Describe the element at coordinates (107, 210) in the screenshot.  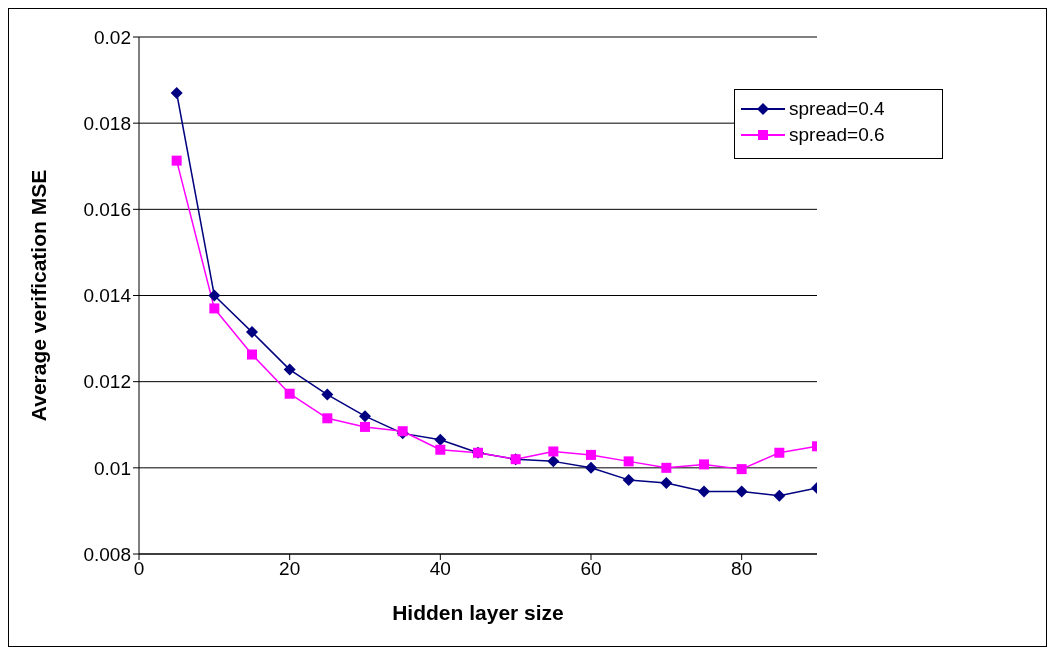
I see `y-tick-label: 0.016` at that location.